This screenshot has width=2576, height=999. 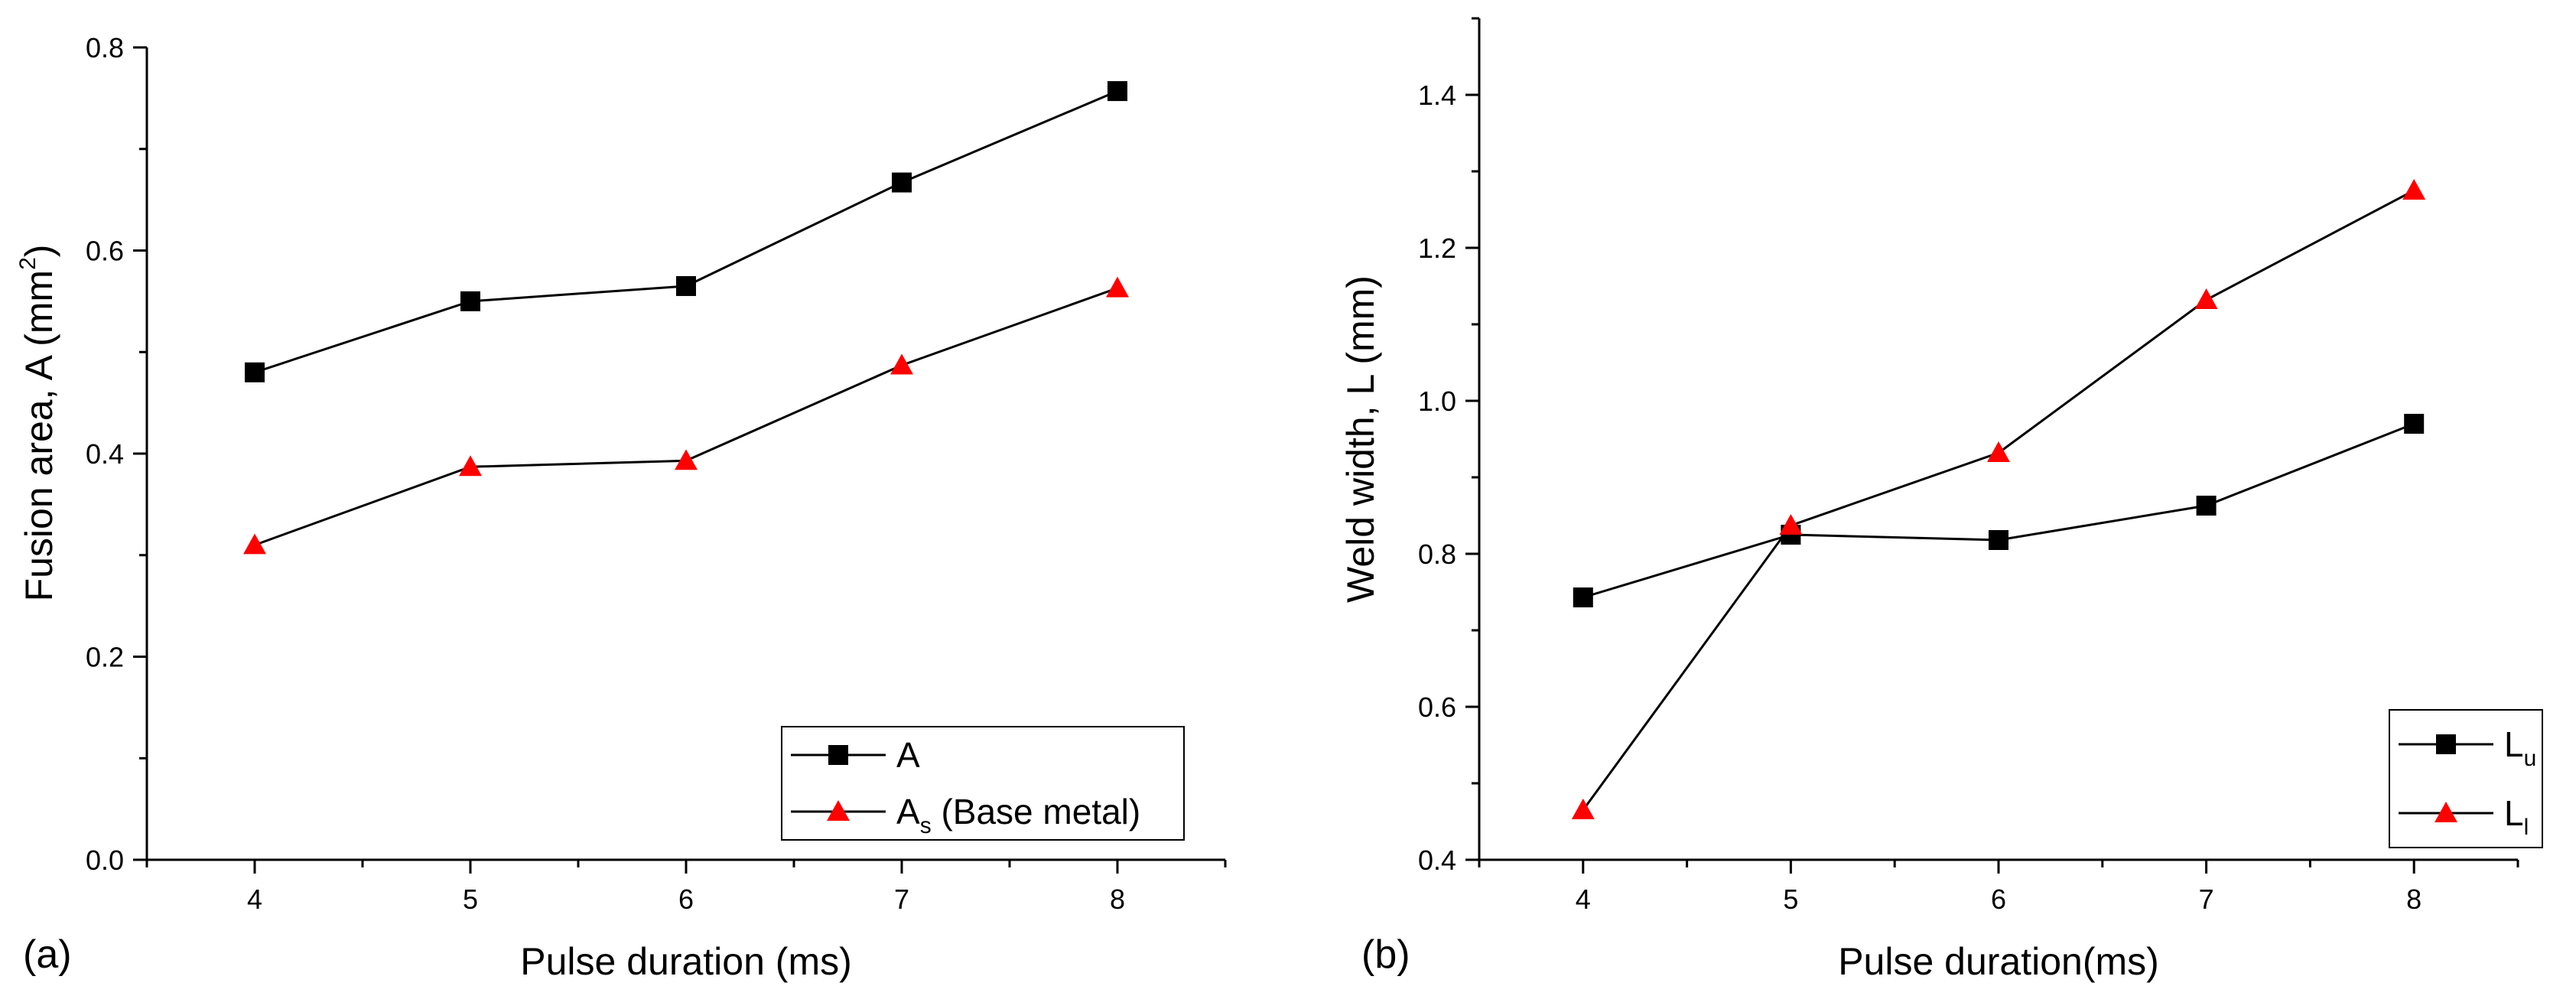 I want to click on legend-label-rest: (Base metal), so click(x=1036, y=812).